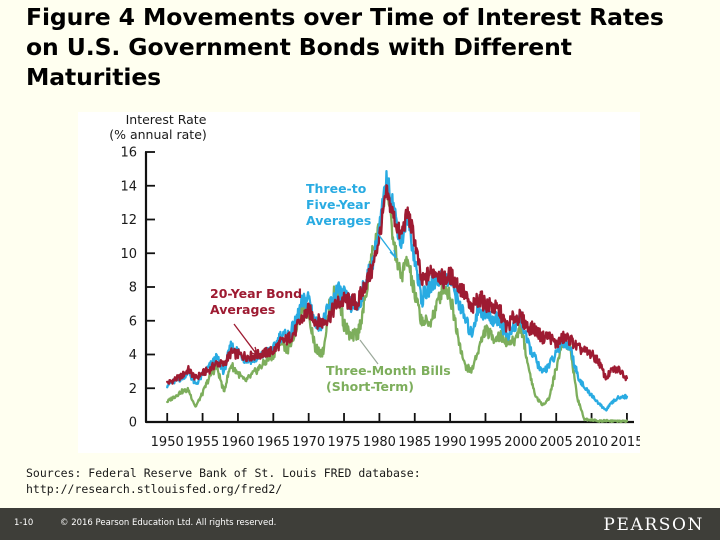  I want to click on y-axis-ticks: 0 2 4 6 8 10 12 14 16, so click(137, 288).